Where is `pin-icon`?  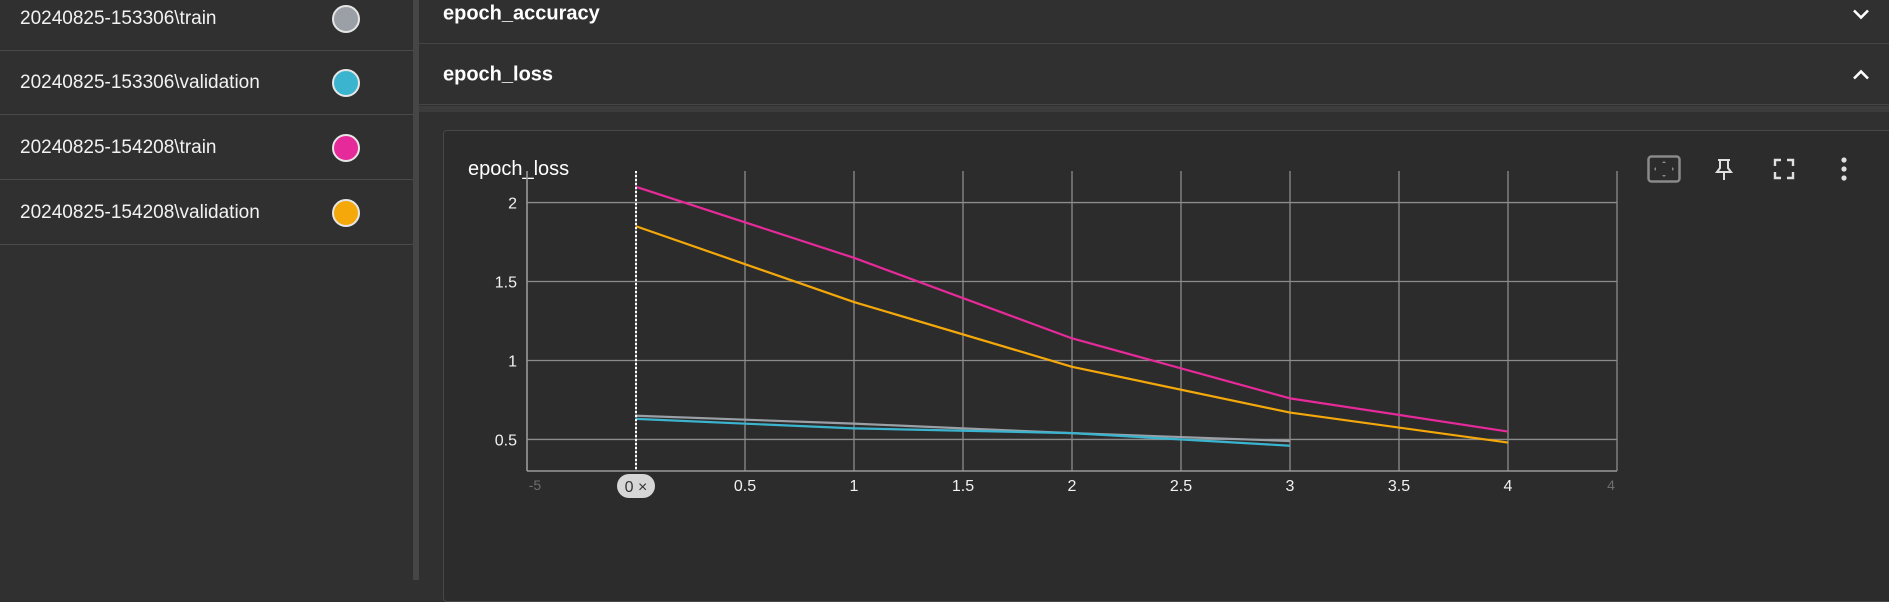 pin-icon is located at coordinates (1724, 169).